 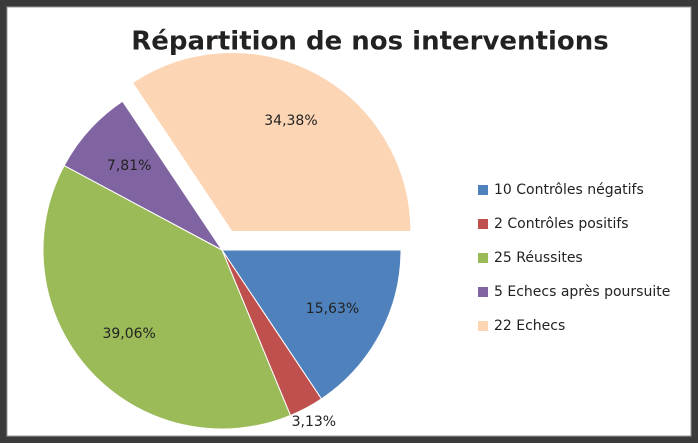 I want to click on data-label: 34,38%, so click(x=290, y=121).